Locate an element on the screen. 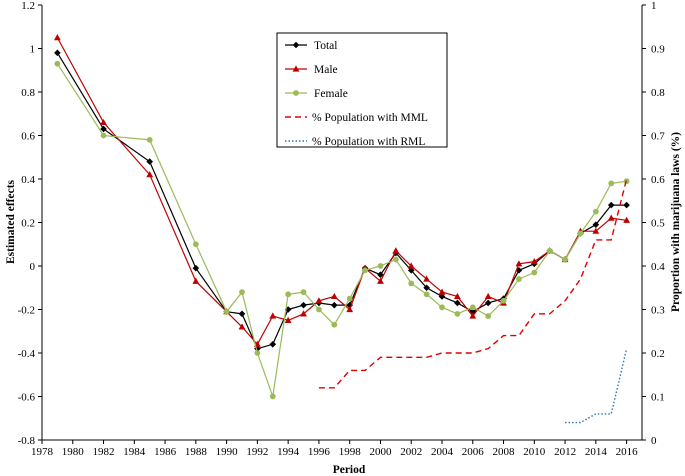  x-tick-label: 1994 is located at coordinates (288, 452).